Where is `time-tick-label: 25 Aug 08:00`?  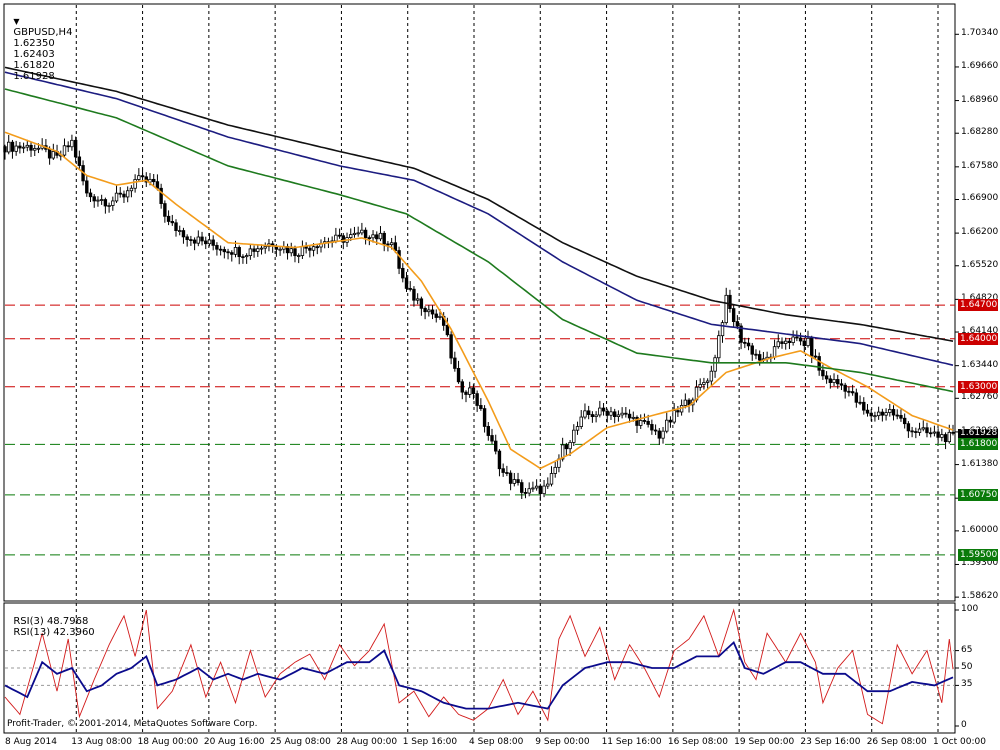 time-tick-label: 25 Aug 08:00 is located at coordinates (300, 742).